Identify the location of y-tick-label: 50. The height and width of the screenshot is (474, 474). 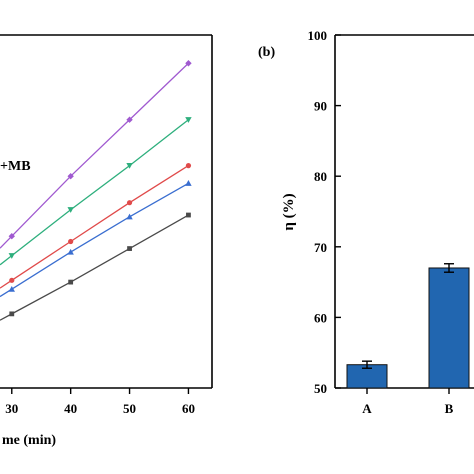
(320, 388).